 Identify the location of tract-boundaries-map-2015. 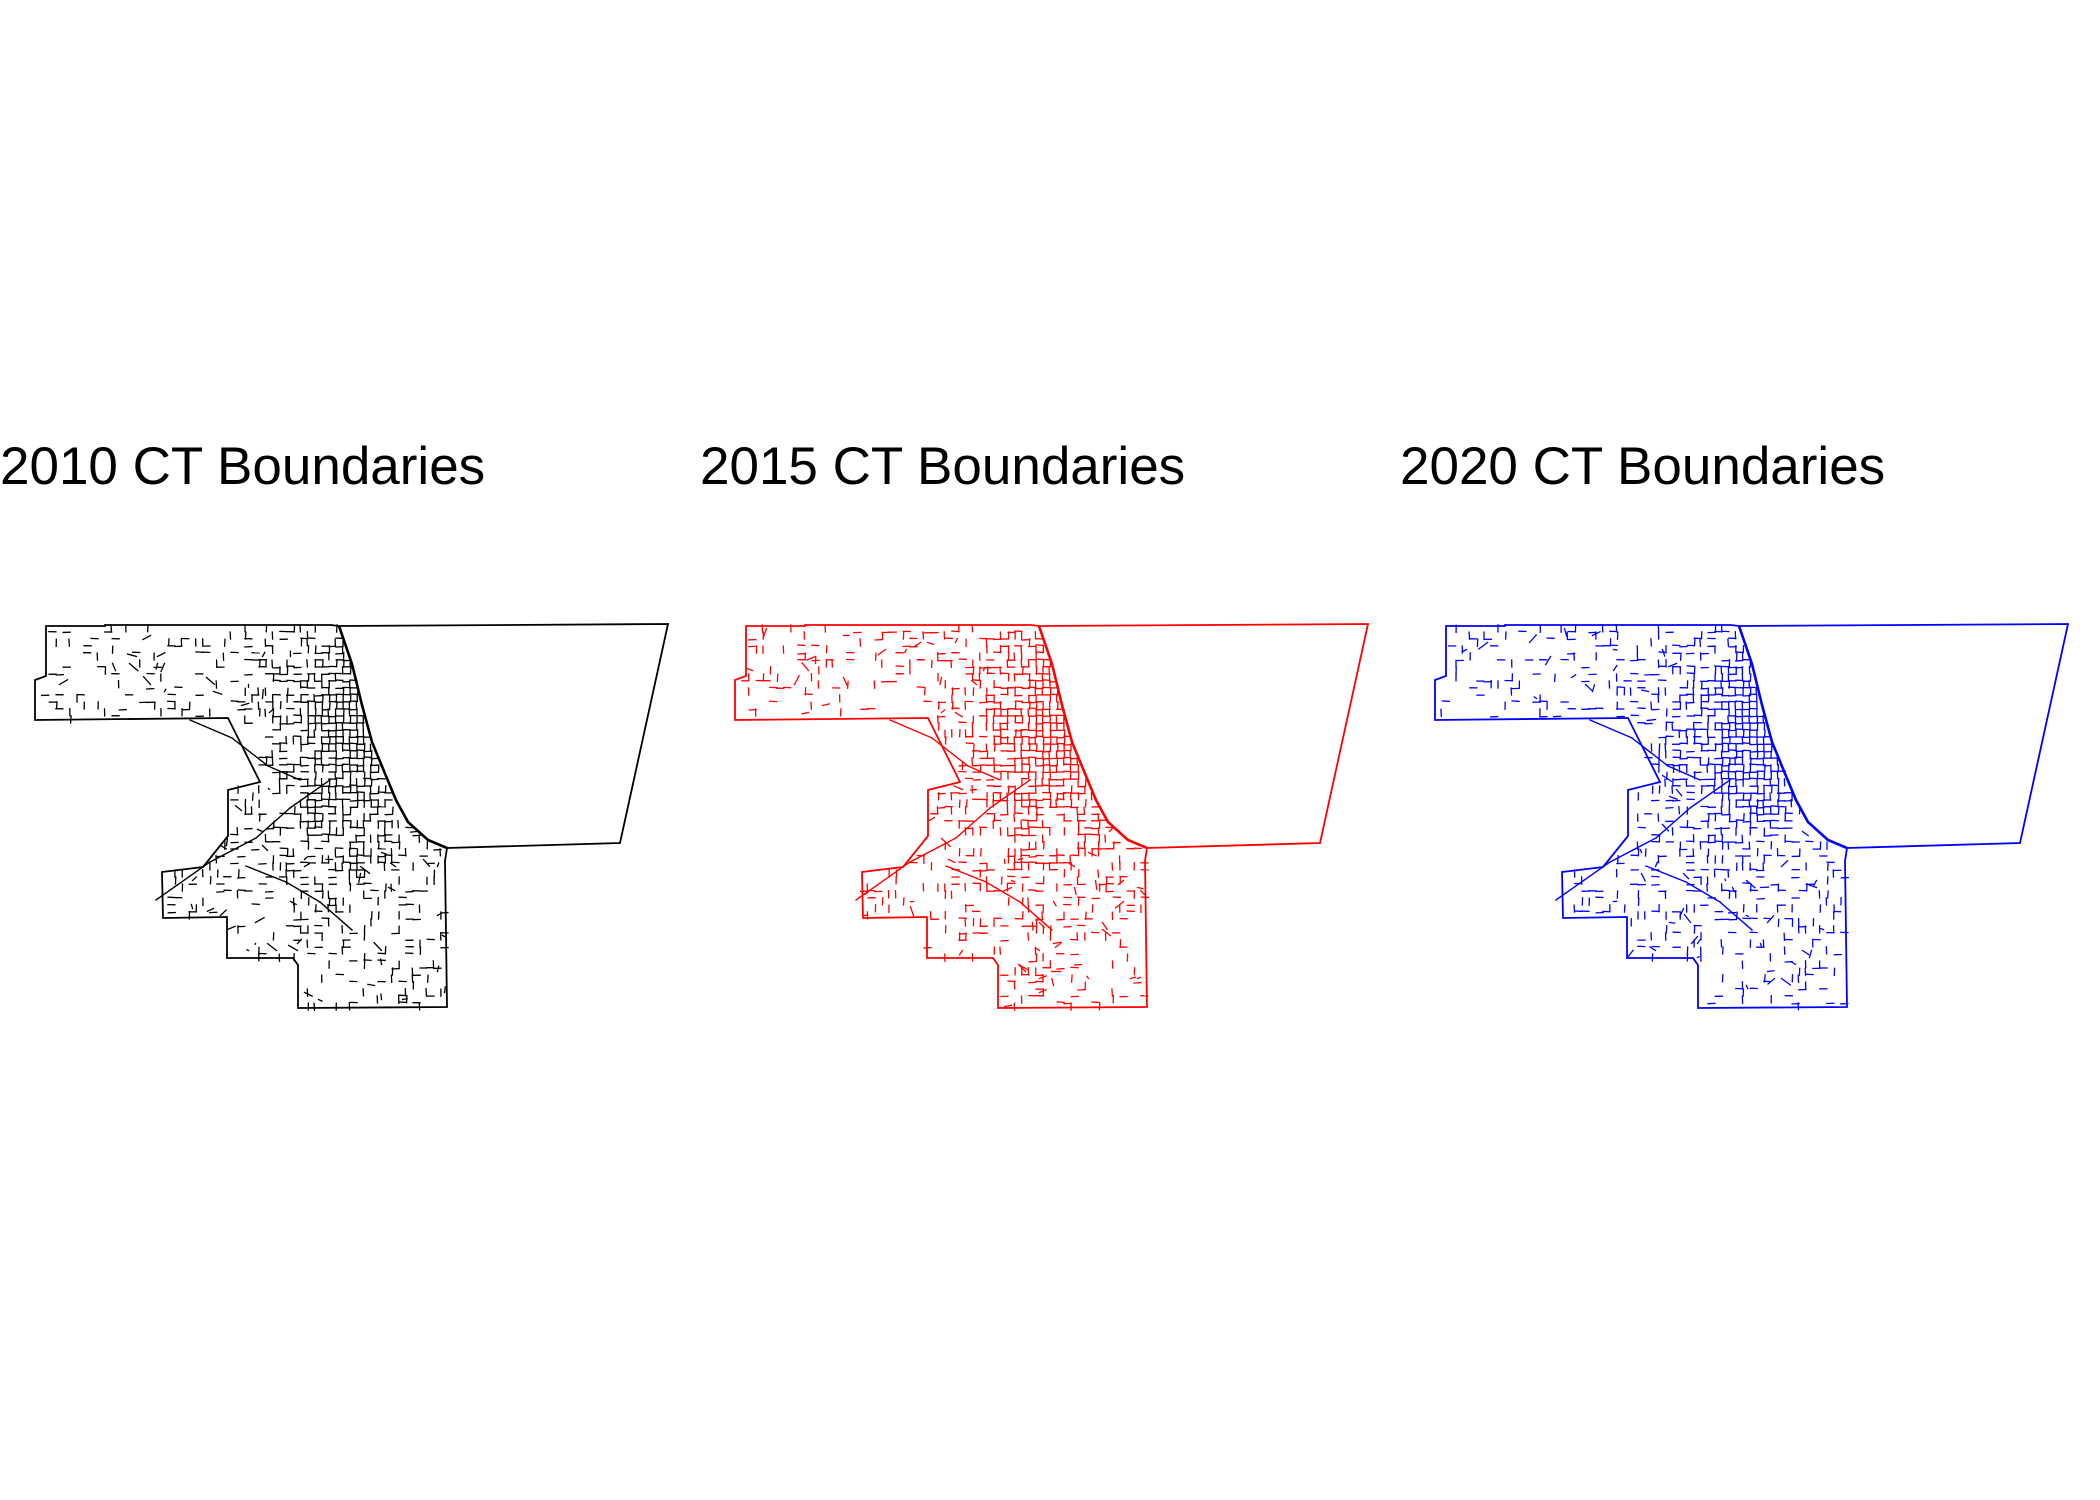
(1052, 817).